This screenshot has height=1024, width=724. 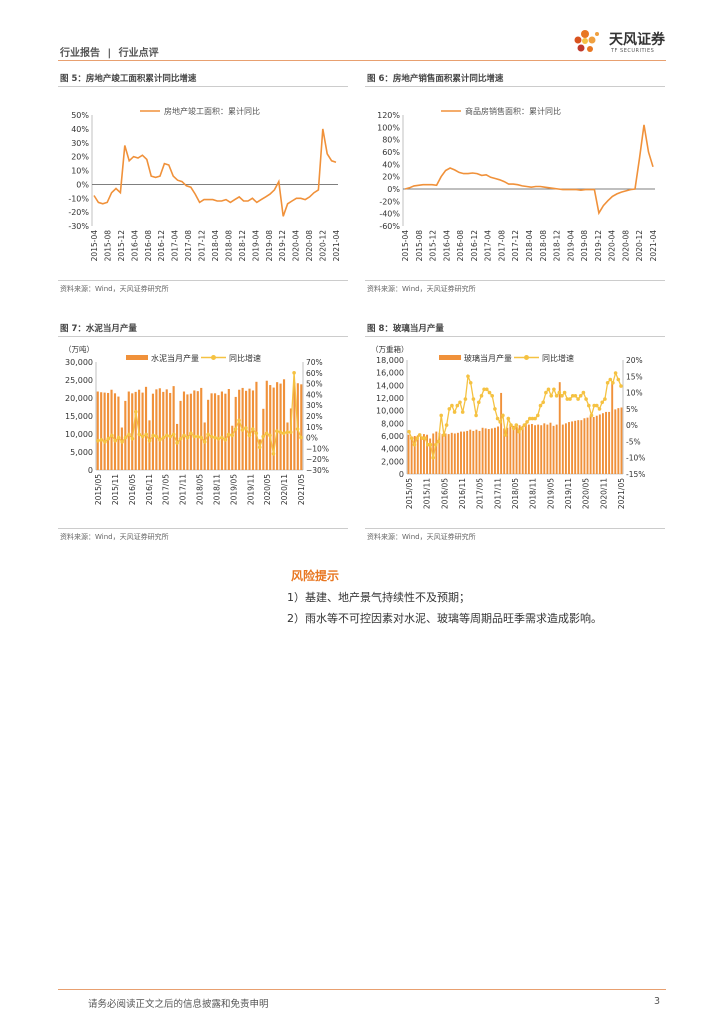 I want to click on logo-name-cn: 天风证券, so click(x=637, y=40).